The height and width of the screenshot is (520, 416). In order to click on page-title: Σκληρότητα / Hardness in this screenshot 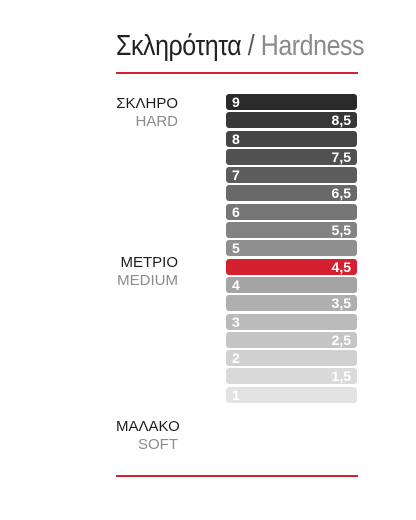, I will do `click(240, 46)`.